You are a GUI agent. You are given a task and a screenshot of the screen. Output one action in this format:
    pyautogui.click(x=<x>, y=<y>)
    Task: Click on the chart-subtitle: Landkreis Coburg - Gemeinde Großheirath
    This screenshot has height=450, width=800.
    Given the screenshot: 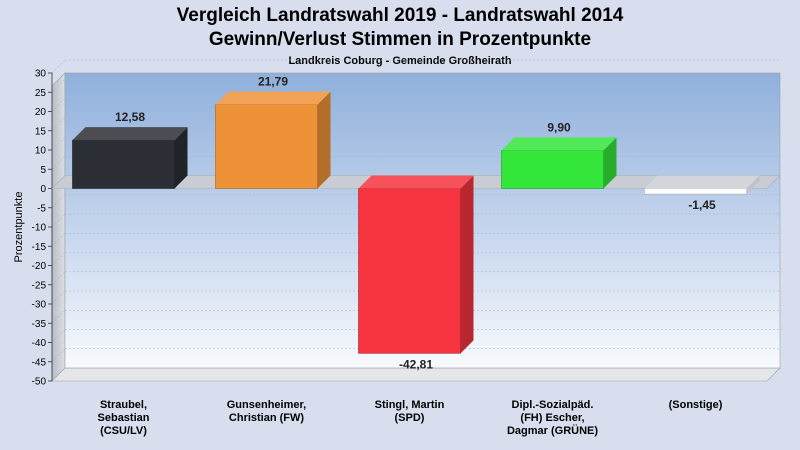 What is the action you would take?
    pyautogui.click(x=400, y=61)
    